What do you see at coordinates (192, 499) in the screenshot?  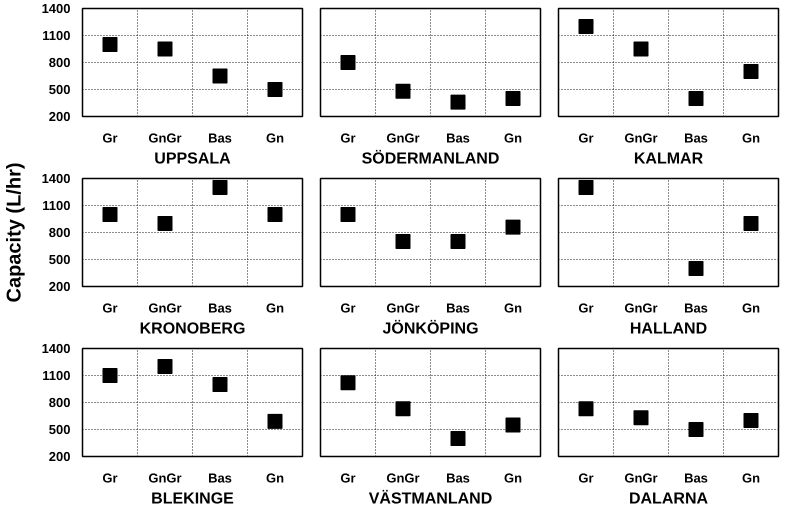 I see `text: BLEKINGE` at bounding box center [192, 499].